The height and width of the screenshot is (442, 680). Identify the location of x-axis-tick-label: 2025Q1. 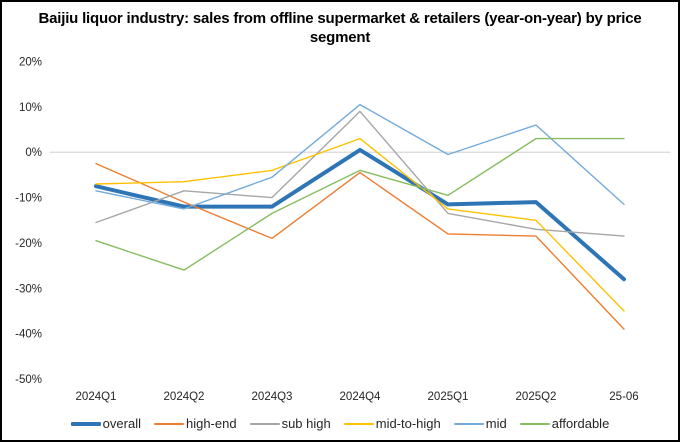
(448, 397).